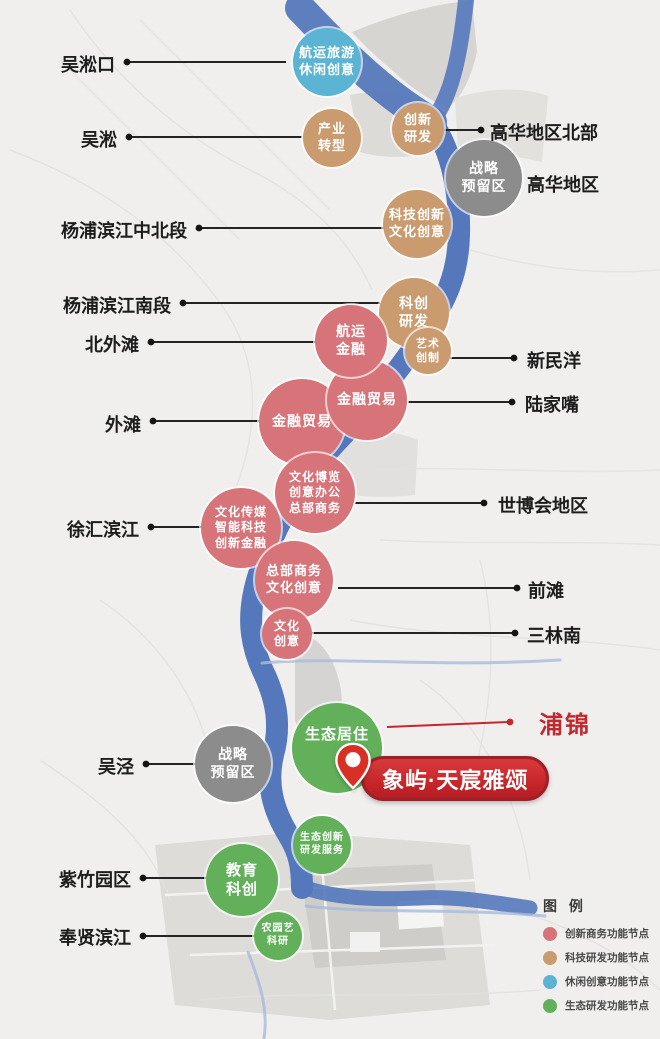 The width and height of the screenshot is (660, 1039). What do you see at coordinates (565, 725) in the screenshot?
I see `label-pujin-highlight: 浦锦` at bounding box center [565, 725].